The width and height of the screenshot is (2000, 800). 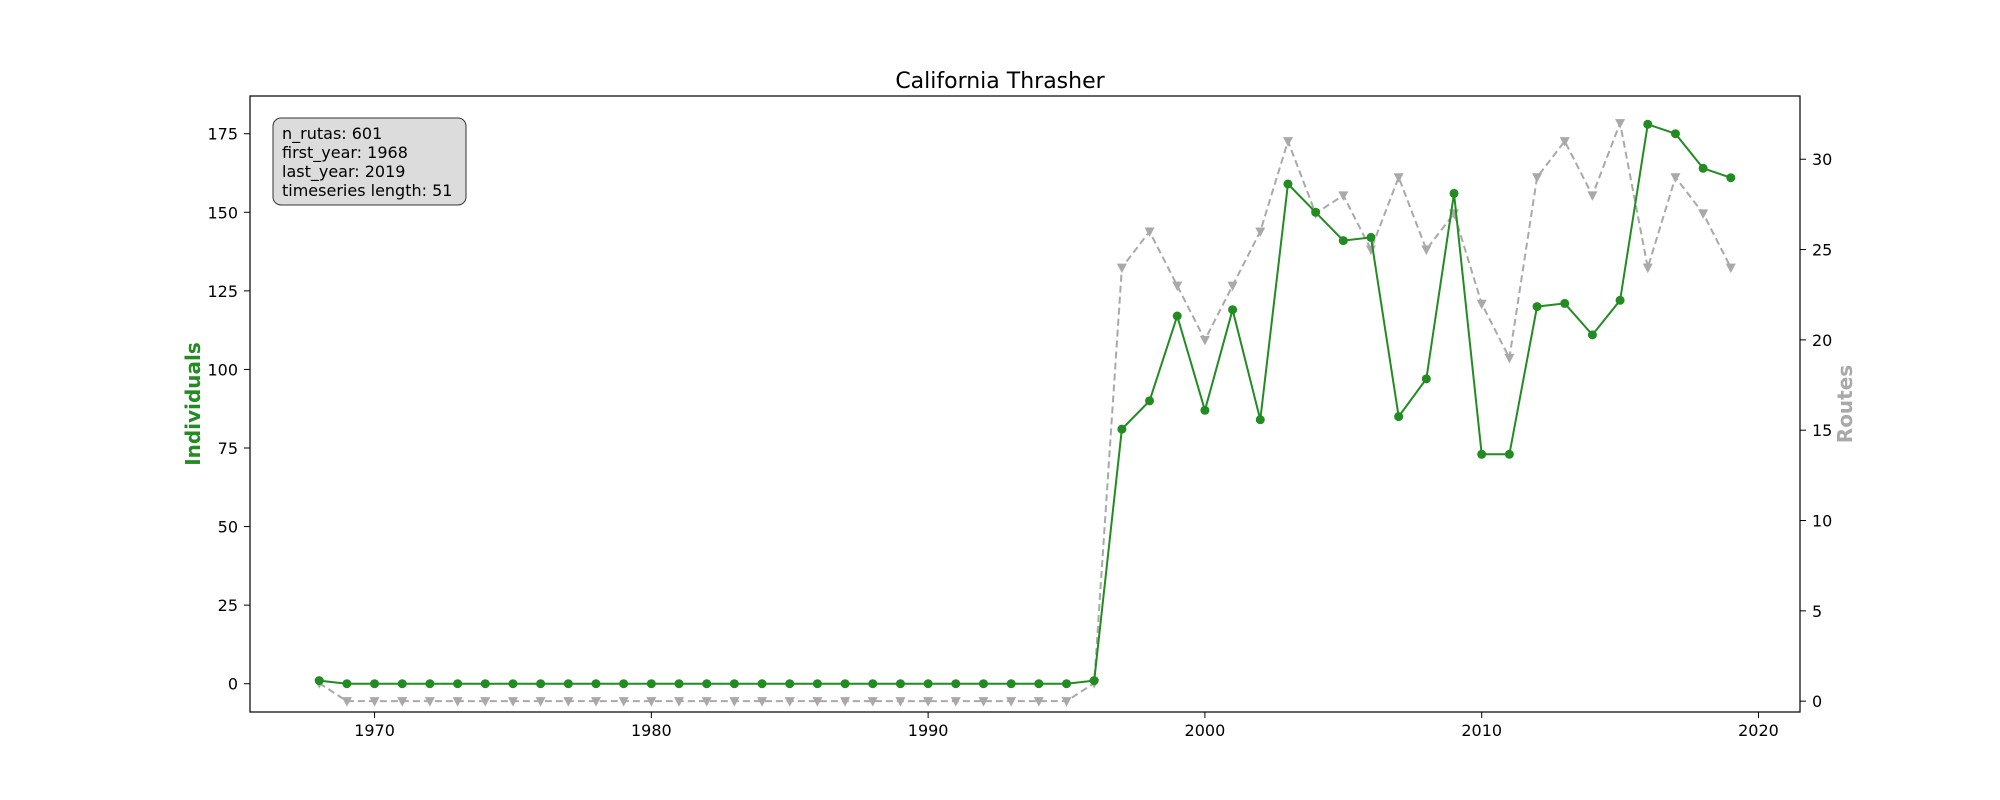 What do you see at coordinates (193, 404) in the screenshot?
I see `y-axis-left-label: Individuals` at bounding box center [193, 404].